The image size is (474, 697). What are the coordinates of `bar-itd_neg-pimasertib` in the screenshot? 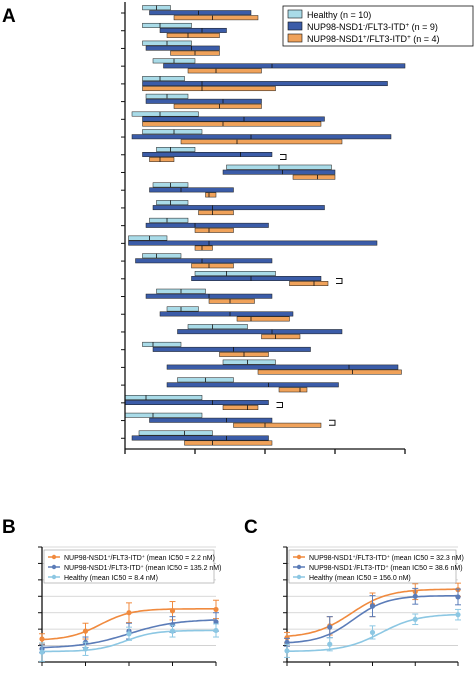 It's located at (203, 101).